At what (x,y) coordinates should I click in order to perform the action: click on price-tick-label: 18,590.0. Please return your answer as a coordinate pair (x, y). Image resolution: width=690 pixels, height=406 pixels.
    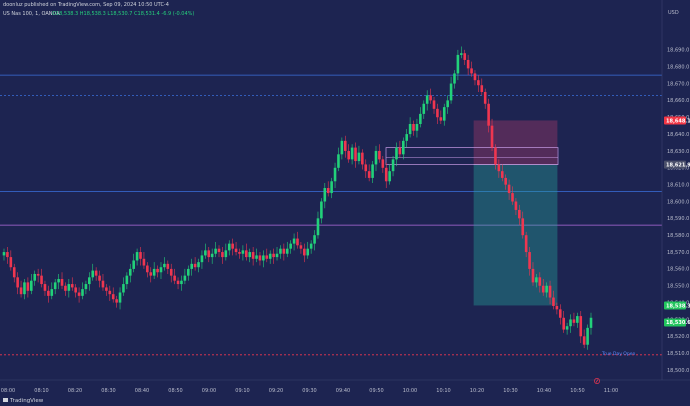
    Looking at the image, I should click on (678, 219).